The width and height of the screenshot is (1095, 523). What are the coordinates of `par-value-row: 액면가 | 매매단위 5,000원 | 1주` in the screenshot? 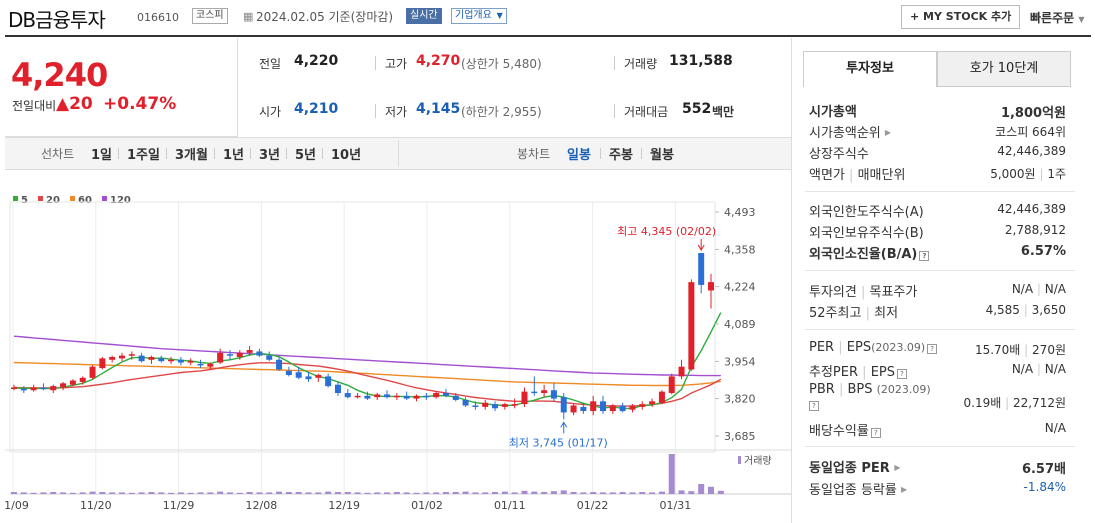 It's located at (937, 175).